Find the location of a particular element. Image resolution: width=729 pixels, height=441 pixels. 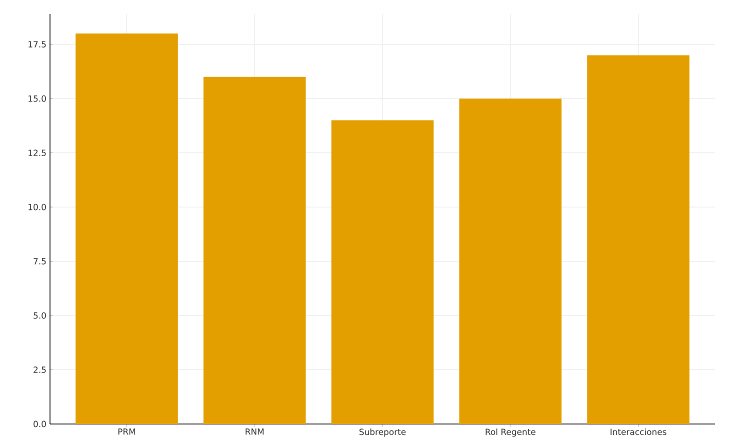

y-tick-label: 2.5 is located at coordinates (40, 369).